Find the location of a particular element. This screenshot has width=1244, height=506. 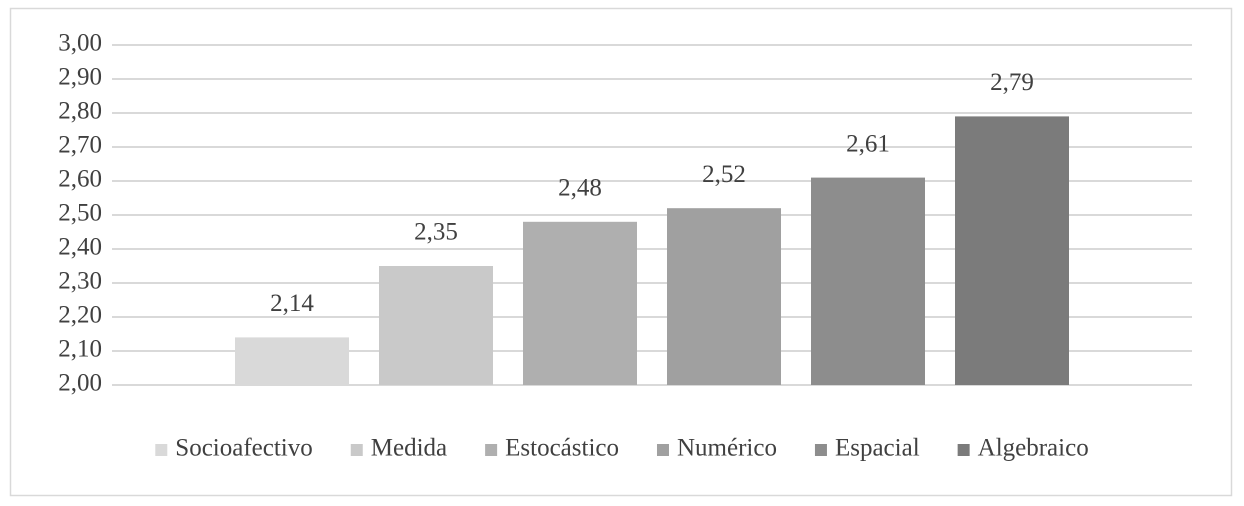

y-tick-label: 2,20 is located at coordinates (80, 315).